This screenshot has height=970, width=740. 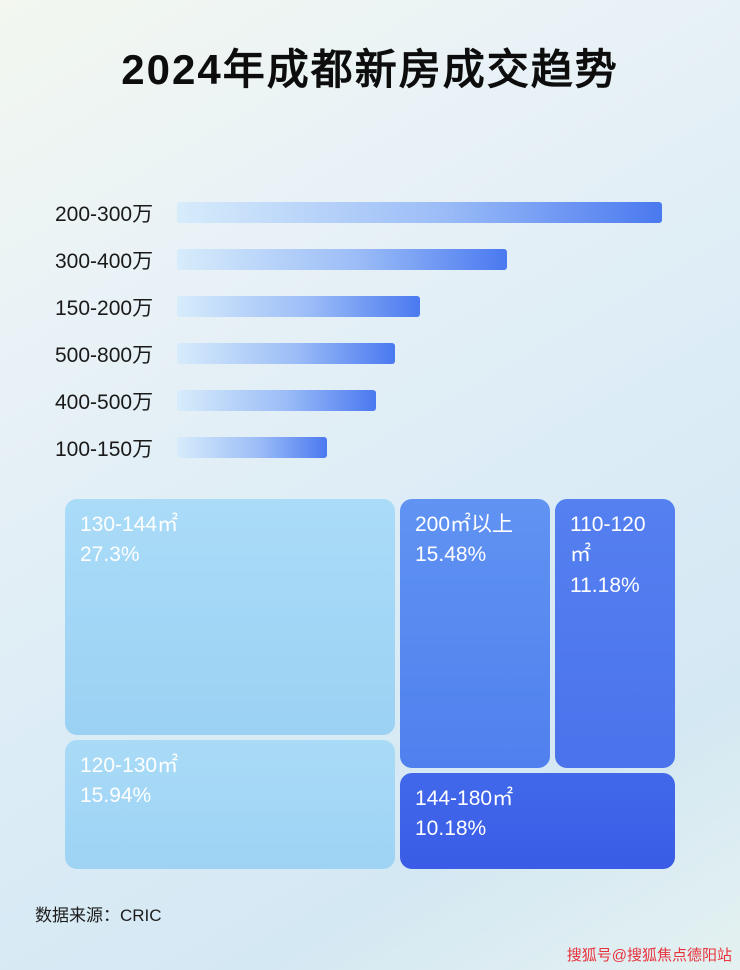 I want to click on treemap-block-200-plus: 200㎡以上 15.48%, so click(x=475, y=633).